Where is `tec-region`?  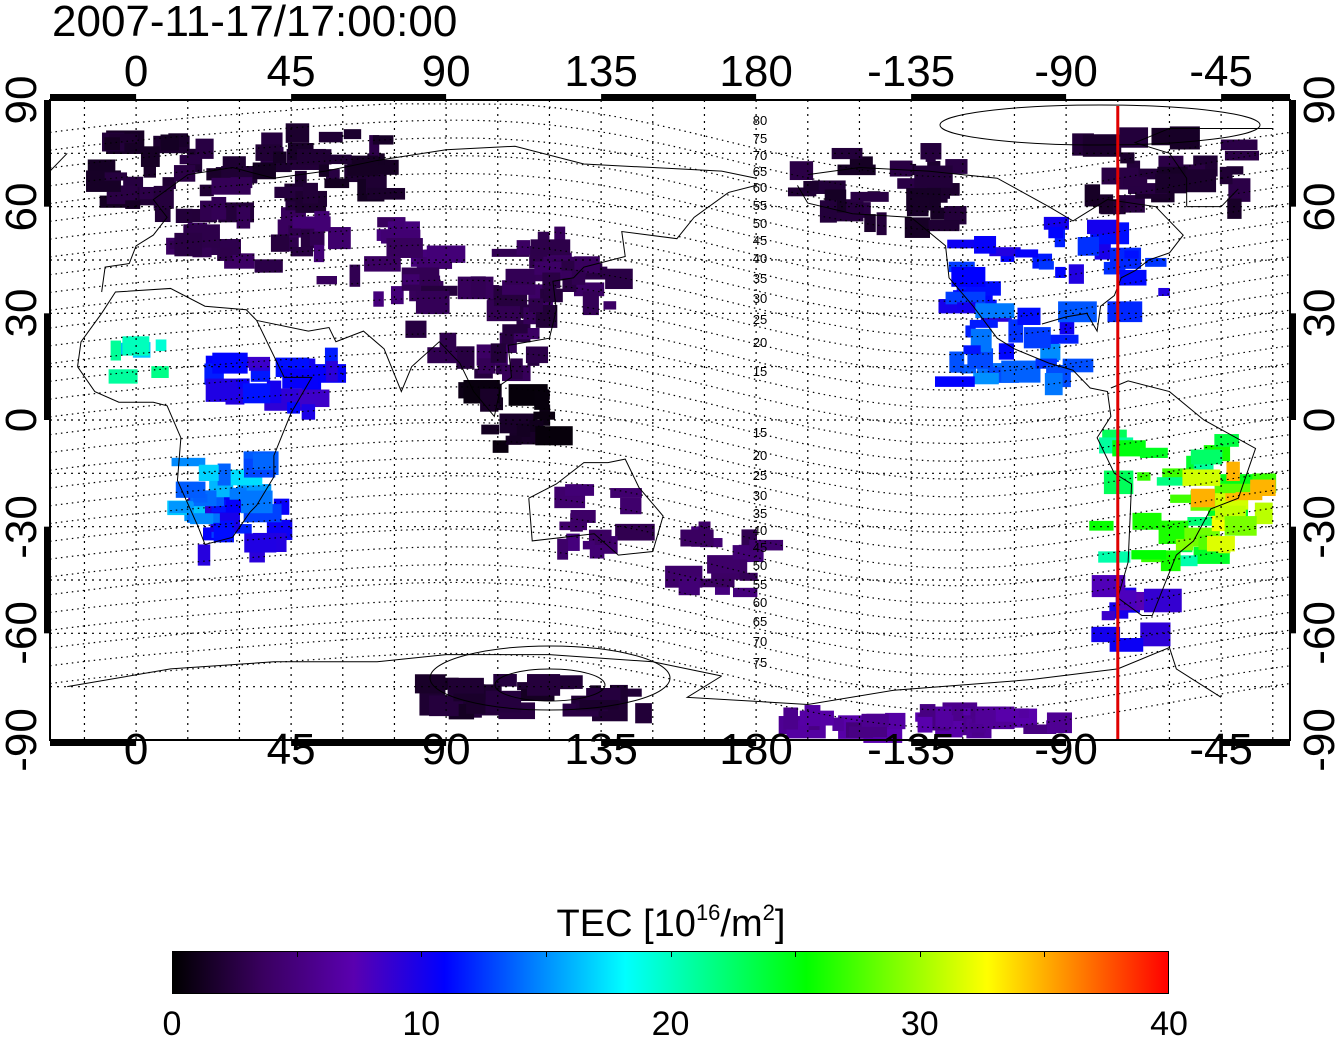
tec-region is located at coordinates (1136, 613).